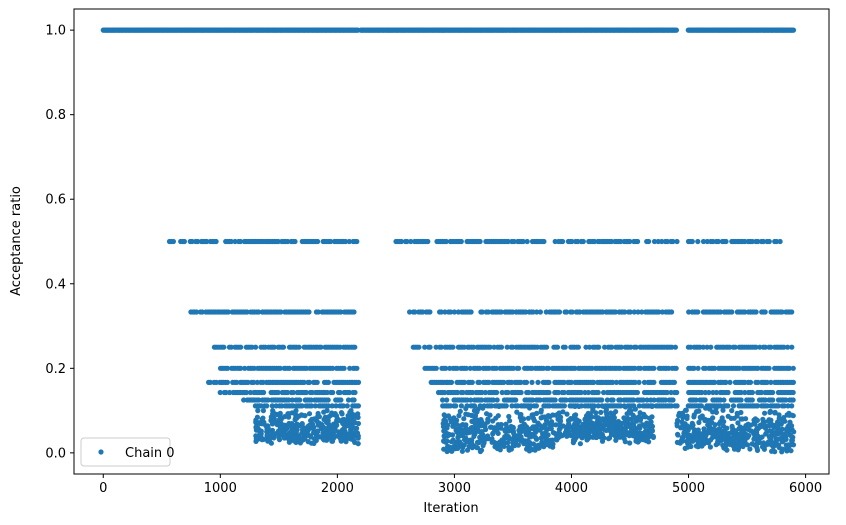  Describe the element at coordinates (460, 485) in the screenshot. I see `x-axis-ticks: 0 1000 2000 3000 4000 5000 6000` at that location.